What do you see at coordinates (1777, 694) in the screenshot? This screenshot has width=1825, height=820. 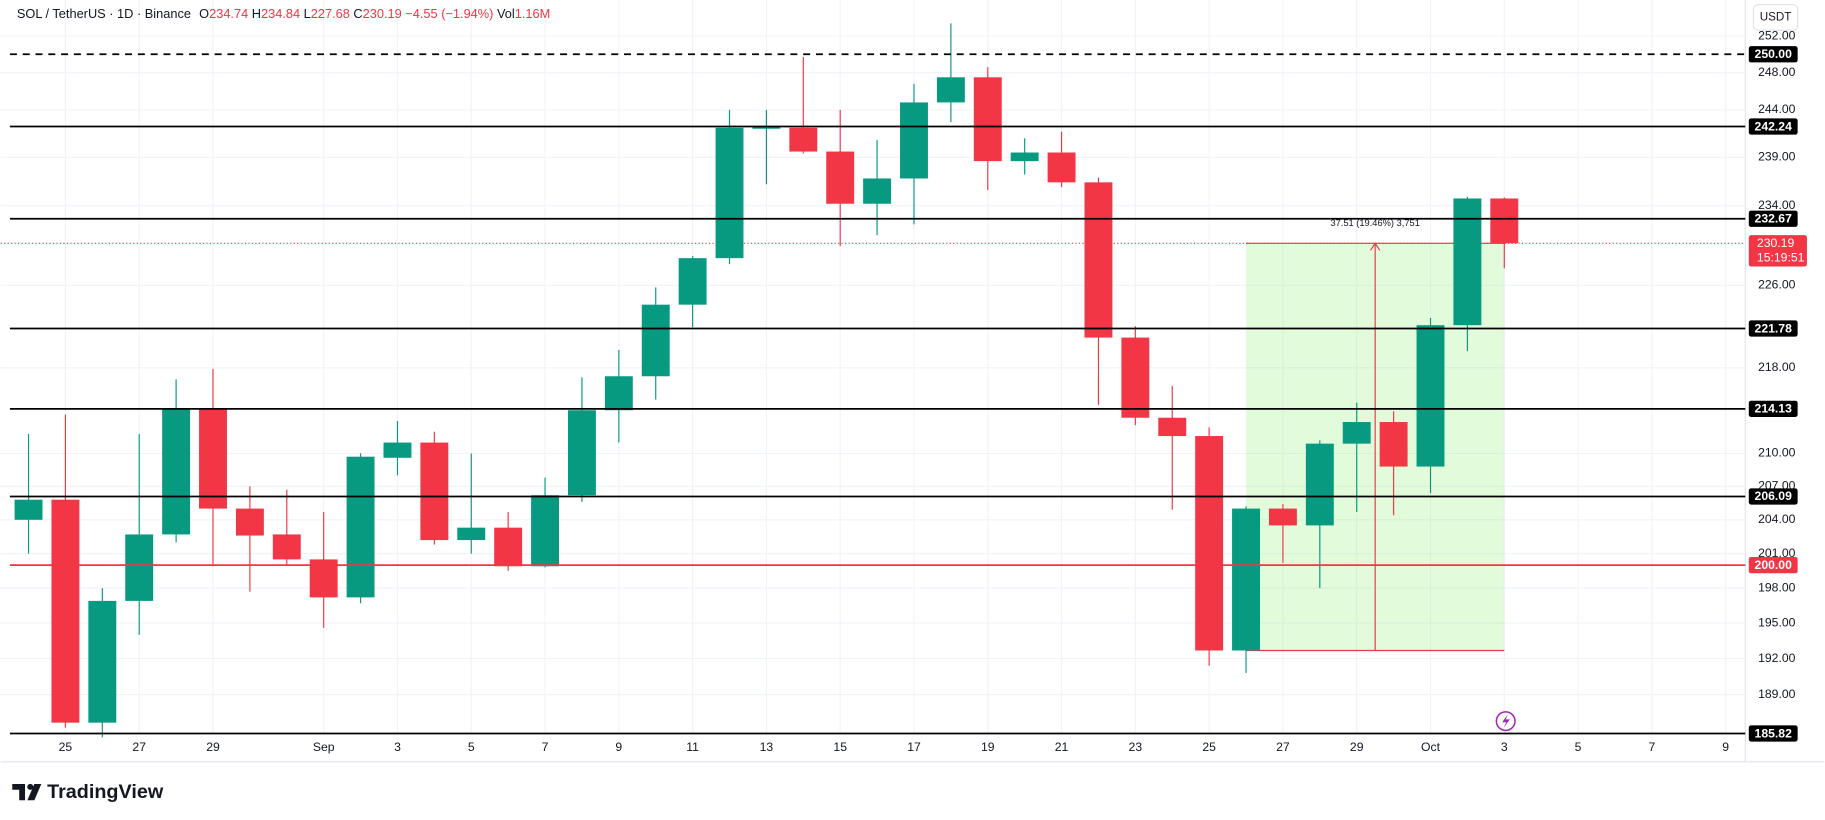 I see `y-tick-label: 189.00` at bounding box center [1777, 694].